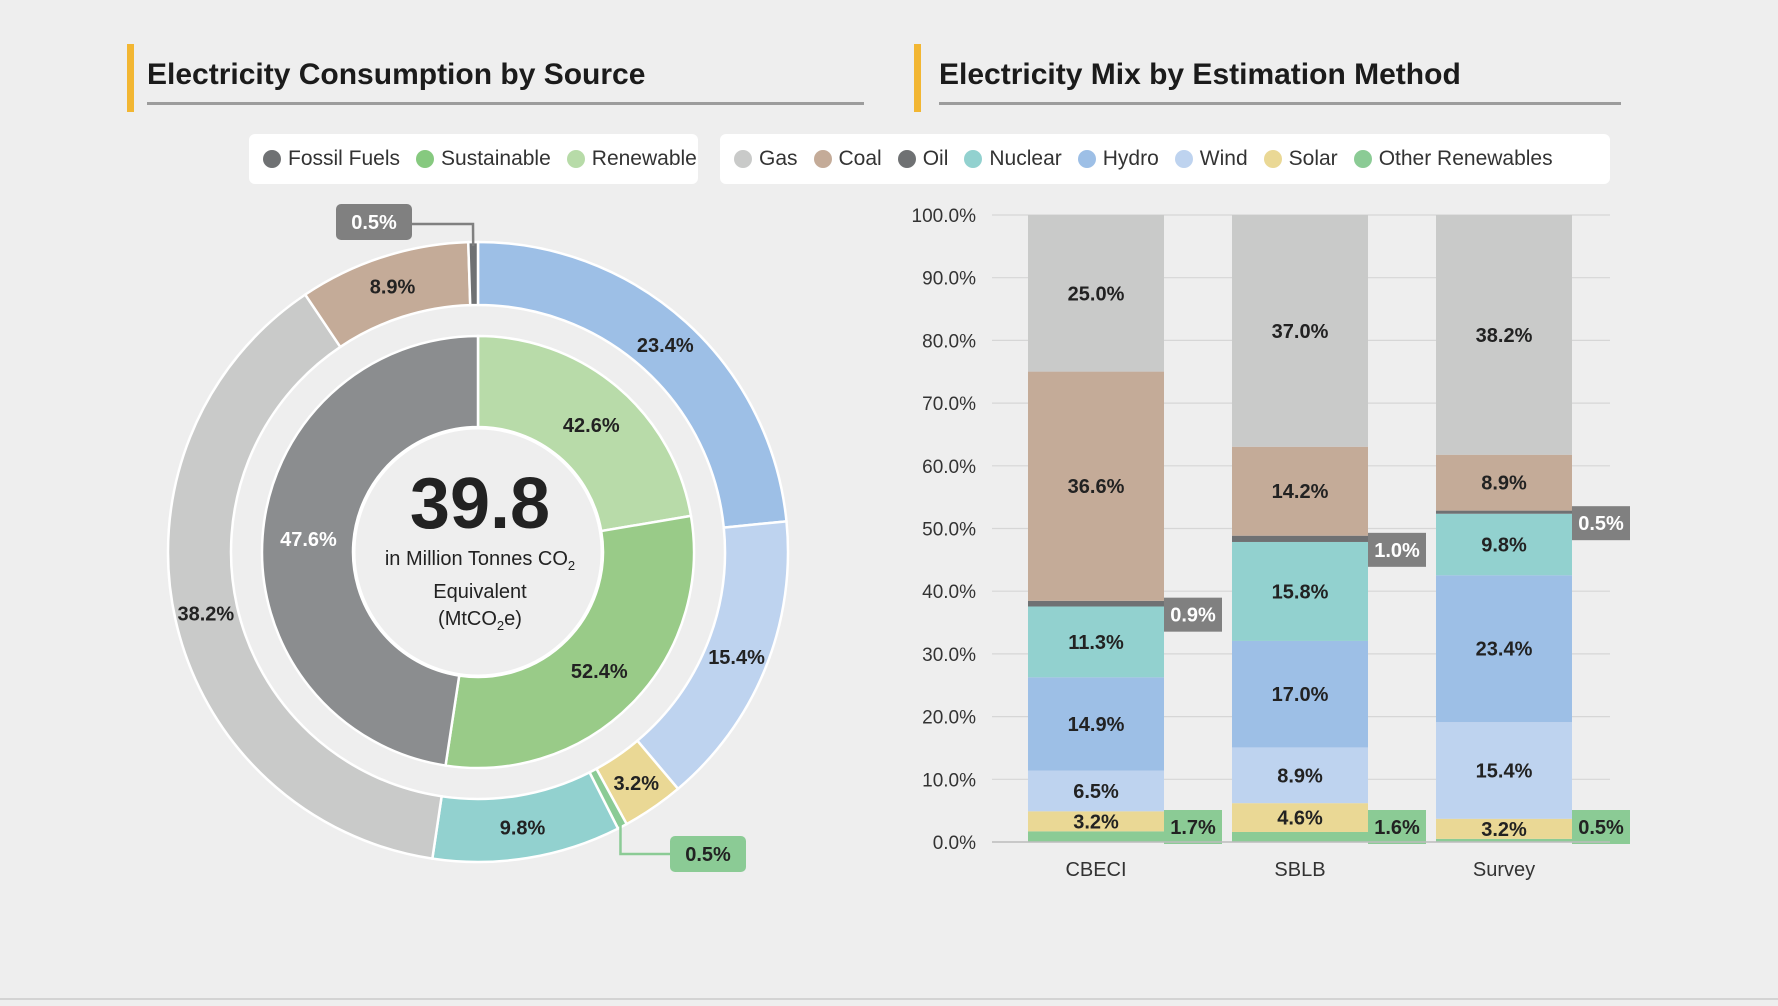 This screenshot has height=1006, width=1778. I want to click on bar-cbeci-gas, so click(1096, 293).